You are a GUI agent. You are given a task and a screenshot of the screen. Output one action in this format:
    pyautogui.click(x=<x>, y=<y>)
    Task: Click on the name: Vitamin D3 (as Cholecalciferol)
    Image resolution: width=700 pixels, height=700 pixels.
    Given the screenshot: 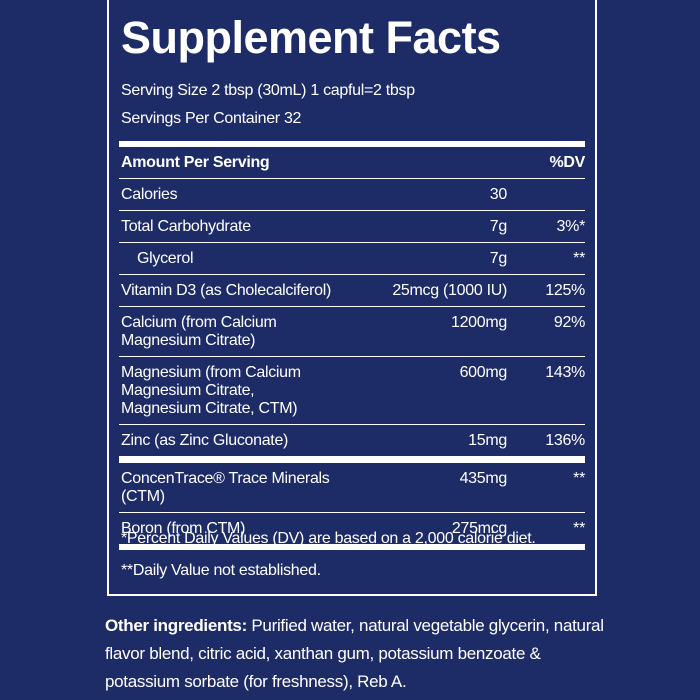 What is the action you would take?
    pyautogui.click(x=226, y=290)
    